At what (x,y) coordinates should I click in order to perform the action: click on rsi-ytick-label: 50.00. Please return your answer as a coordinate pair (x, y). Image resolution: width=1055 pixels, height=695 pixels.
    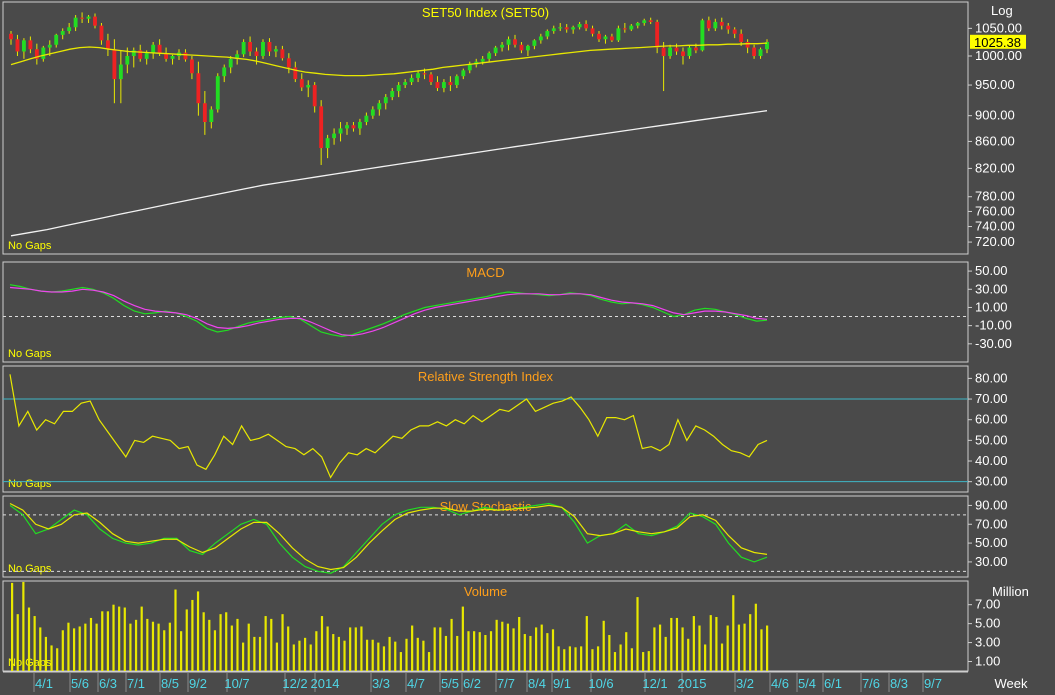
    Looking at the image, I should click on (991, 439).